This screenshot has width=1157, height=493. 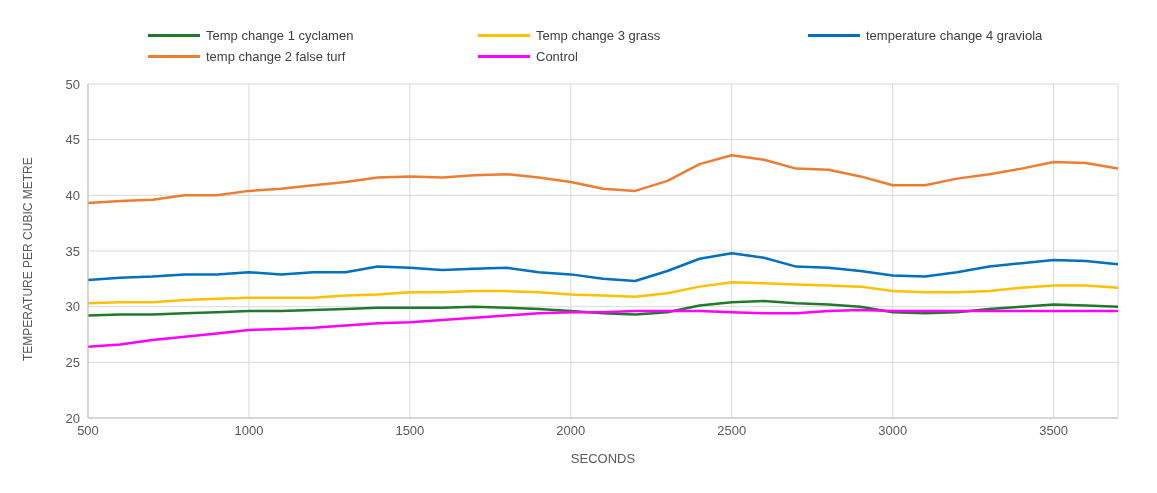 What do you see at coordinates (88, 431) in the screenshot?
I see `x-tick-label: 500` at bounding box center [88, 431].